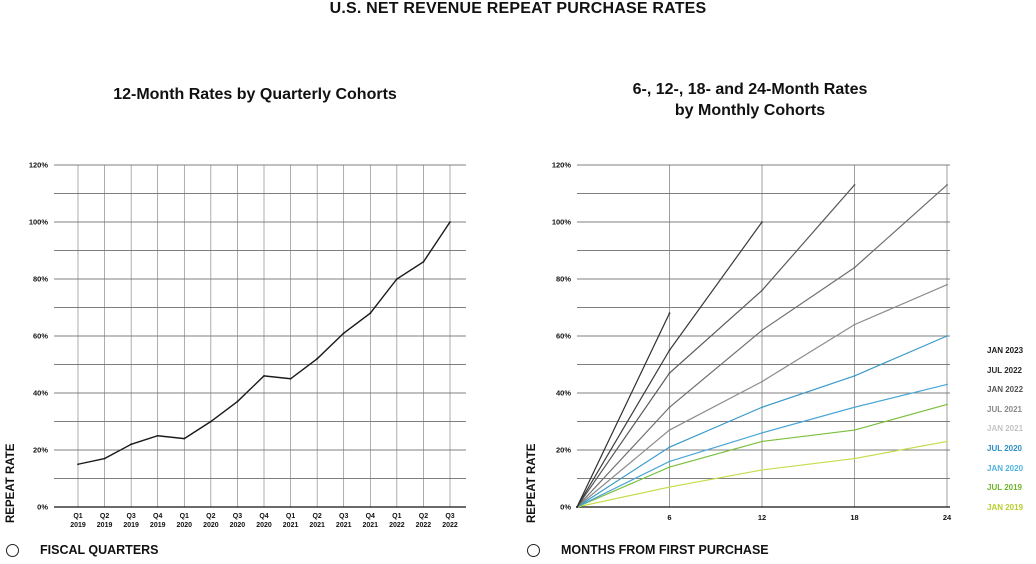  What do you see at coordinates (12, 550) in the screenshot?
I see `fiscal-quarters-radio` at bounding box center [12, 550].